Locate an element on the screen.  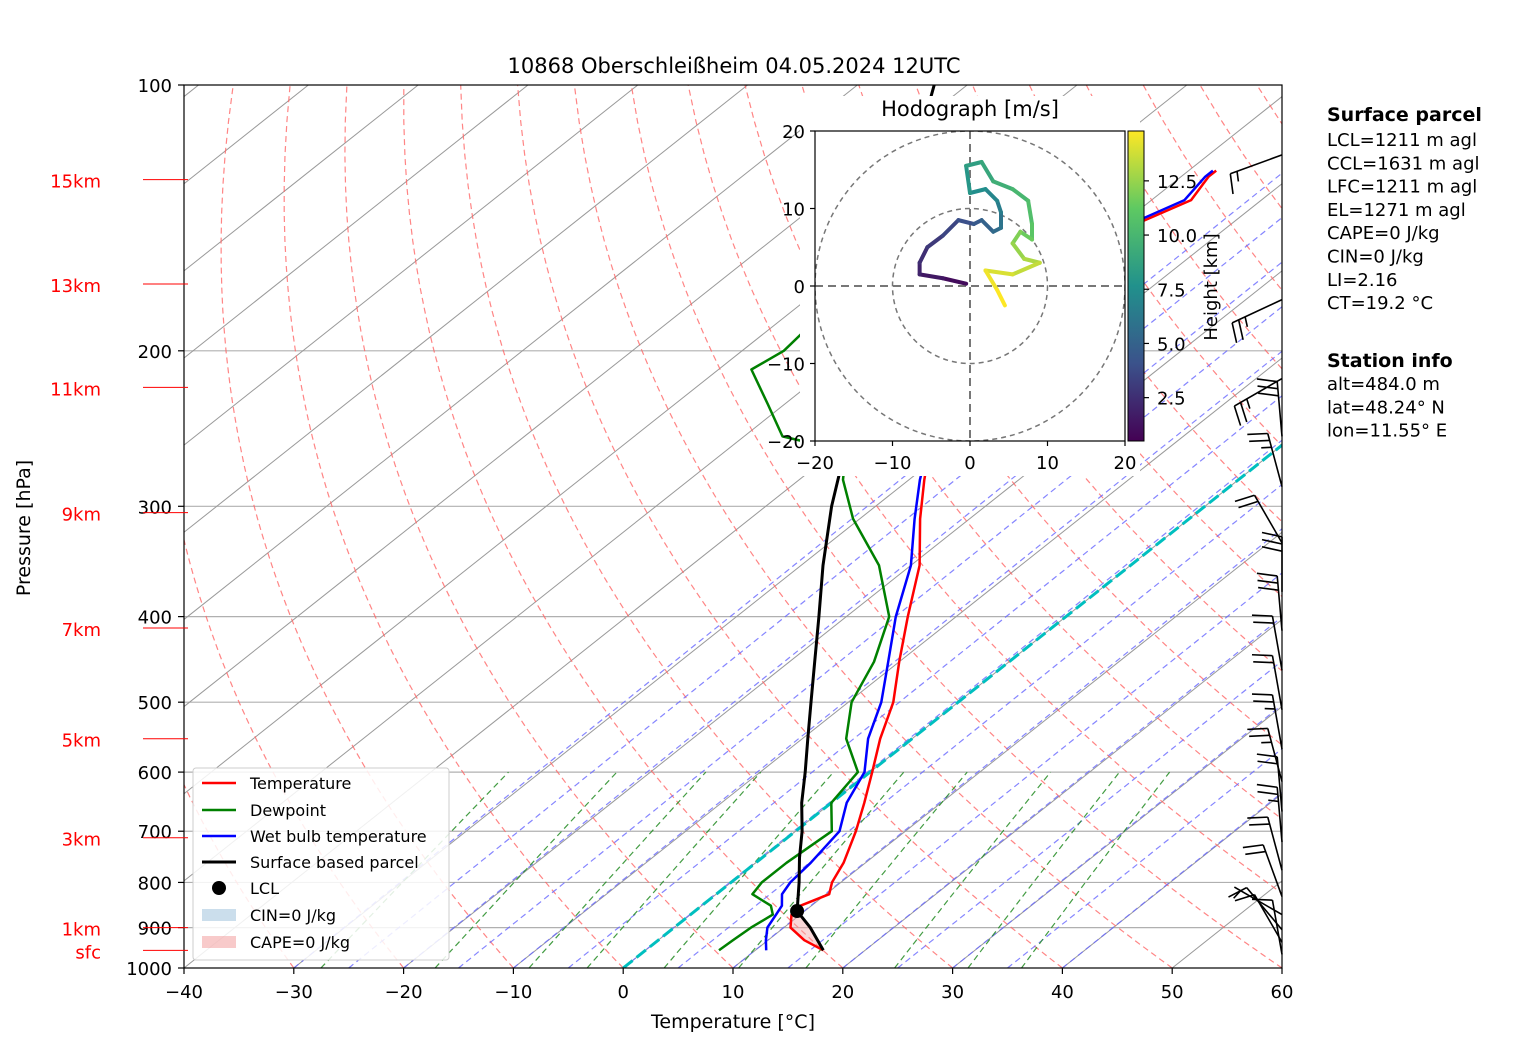
hodograph-x-tick-label: 10 is located at coordinates (1047, 463).